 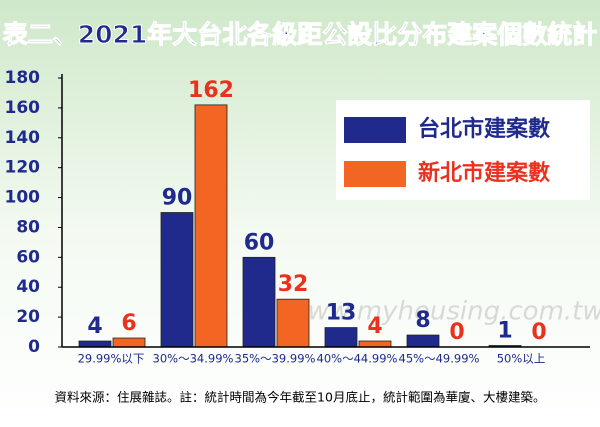 What do you see at coordinates (23, 198) in the screenshot?
I see `y-tick-label: 100` at bounding box center [23, 198].